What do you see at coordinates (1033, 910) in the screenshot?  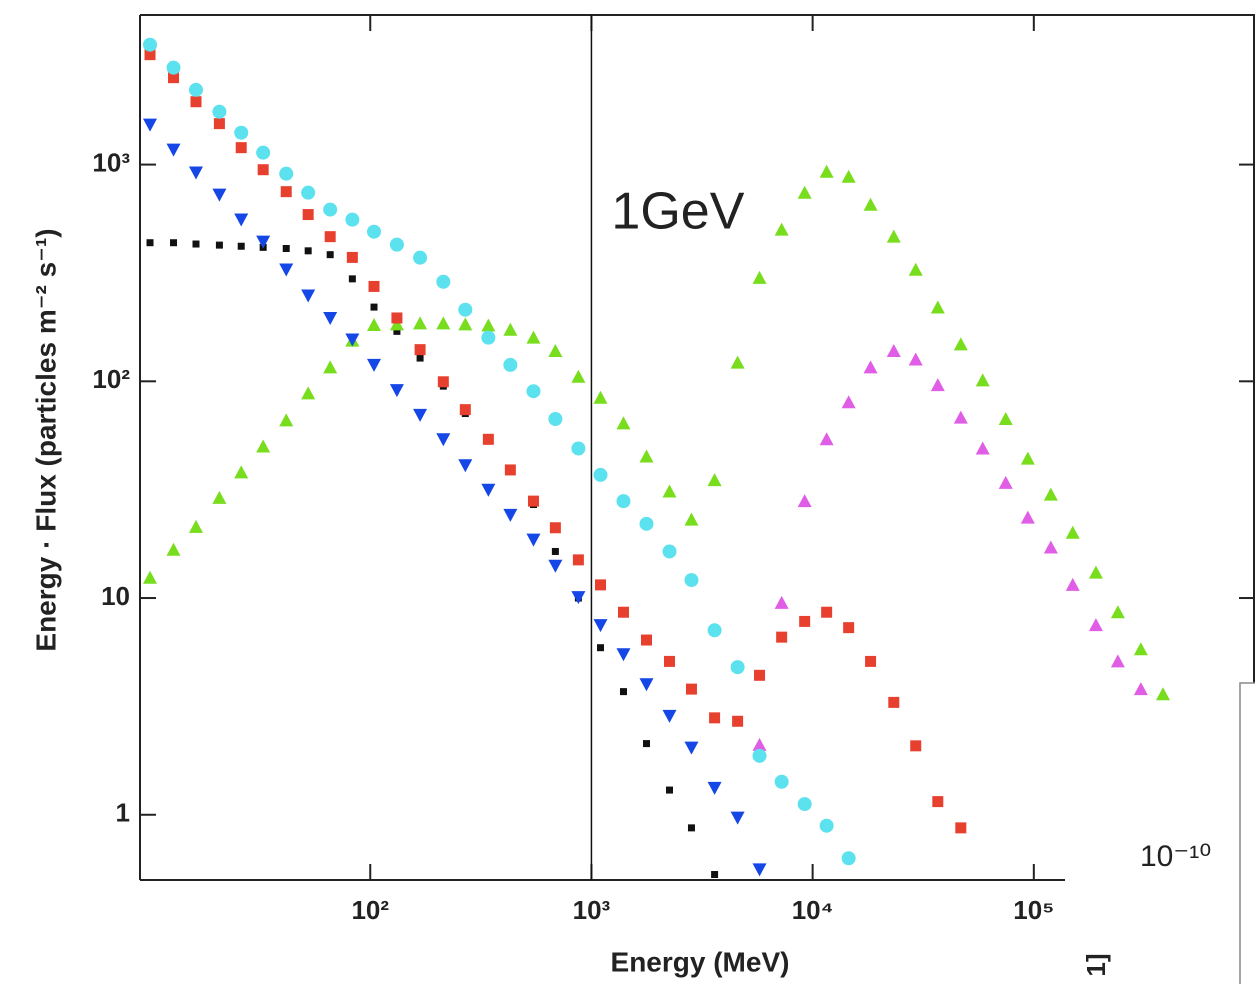 I see `x-tick-label: 10⁵` at bounding box center [1033, 910].